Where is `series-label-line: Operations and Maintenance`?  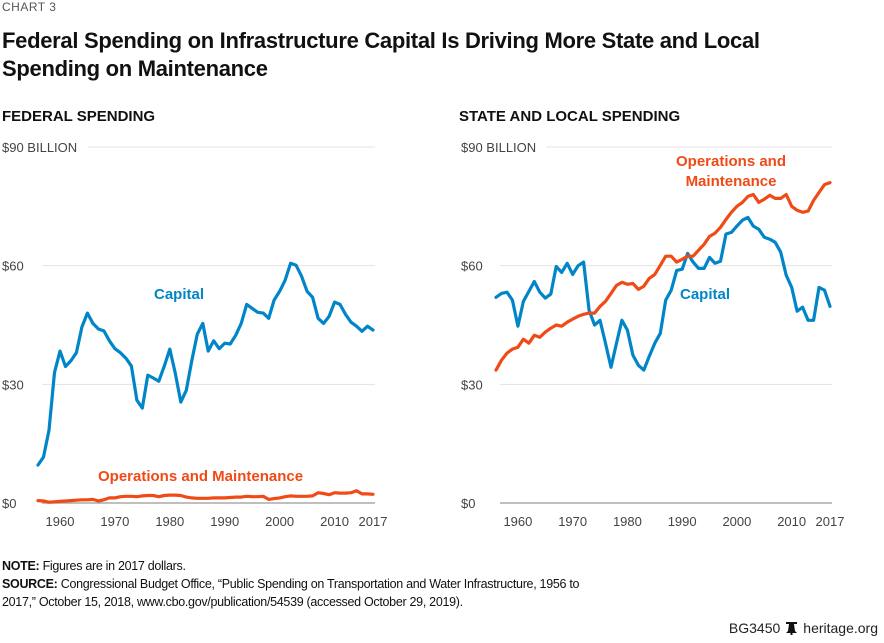 series-label-line: Operations and Maintenance is located at coordinates (200, 476).